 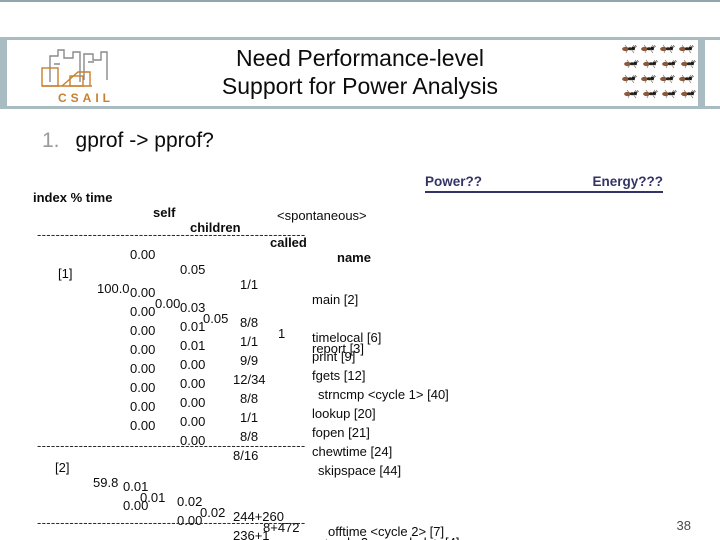 What do you see at coordinates (3, 73) in the screenshot?
I see `header-left-bar` at bounding box center [3, 73].